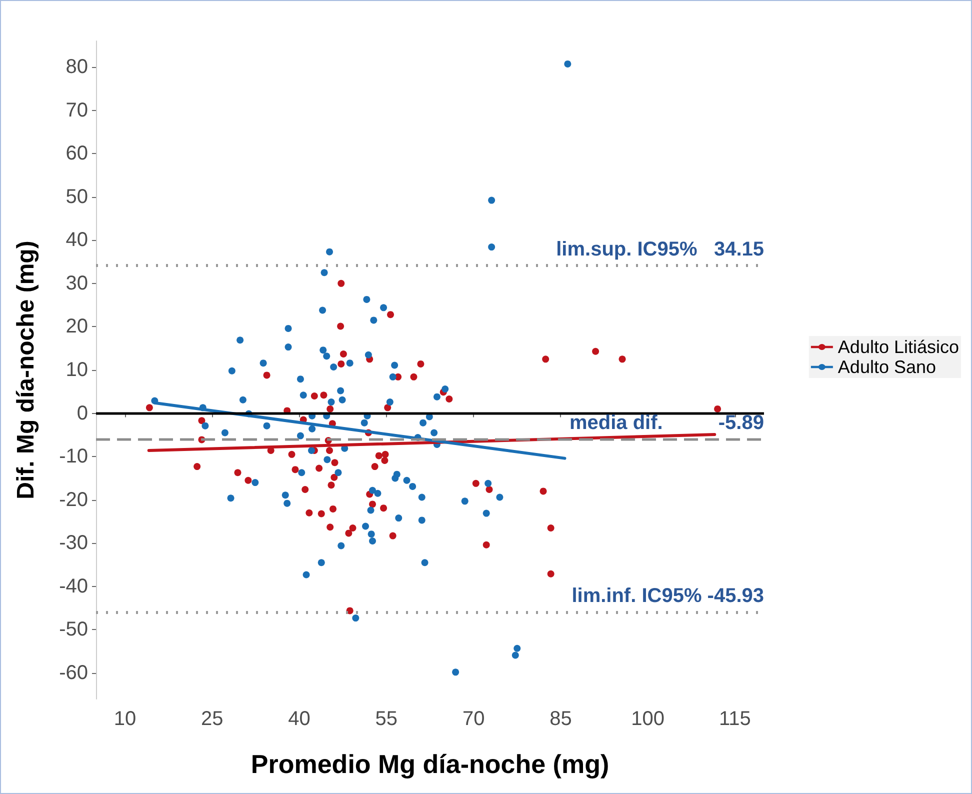 This screenshot has width=972, height=794. What do you see at coordinates (430, 764) in the screenshot?
I see `x-axis-title: Promedio Mg día-noche (mg)` at bounding box center [430, 764].